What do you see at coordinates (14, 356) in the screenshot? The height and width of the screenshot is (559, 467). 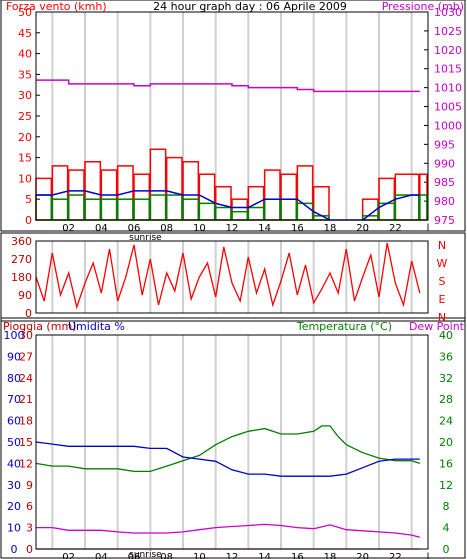 I see `humidity-tick-label: 90` at bounding box center [14, 356].